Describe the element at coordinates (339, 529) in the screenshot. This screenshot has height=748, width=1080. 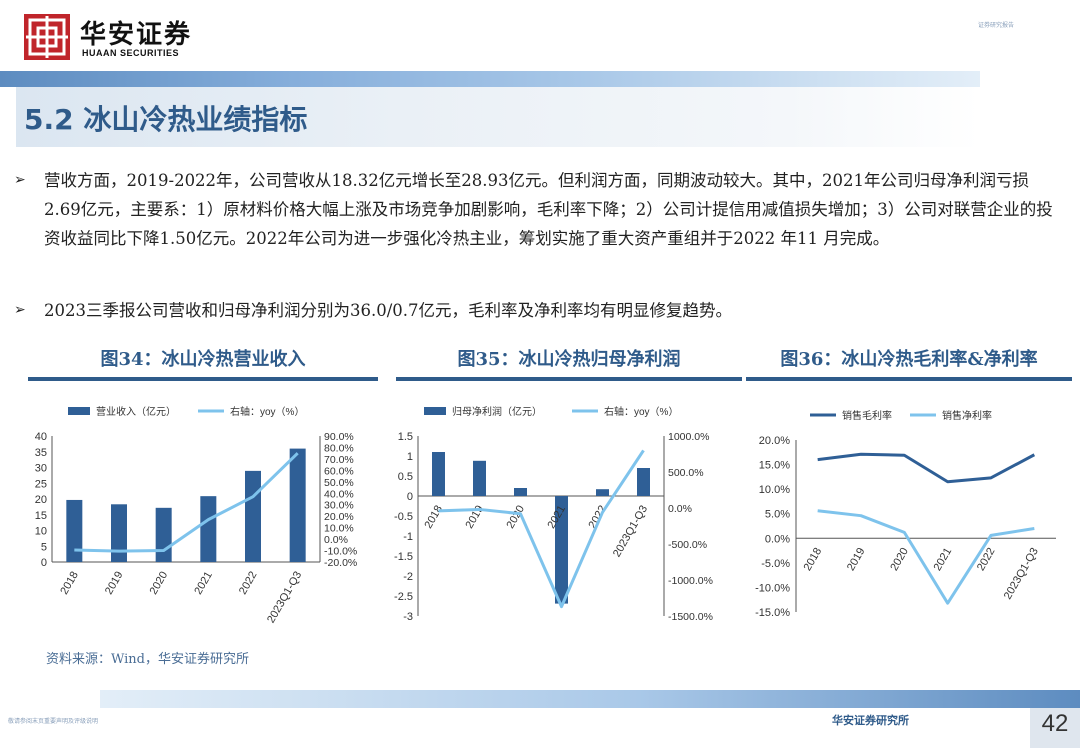
I see `y2-tick-label: 10.0%` at that location.